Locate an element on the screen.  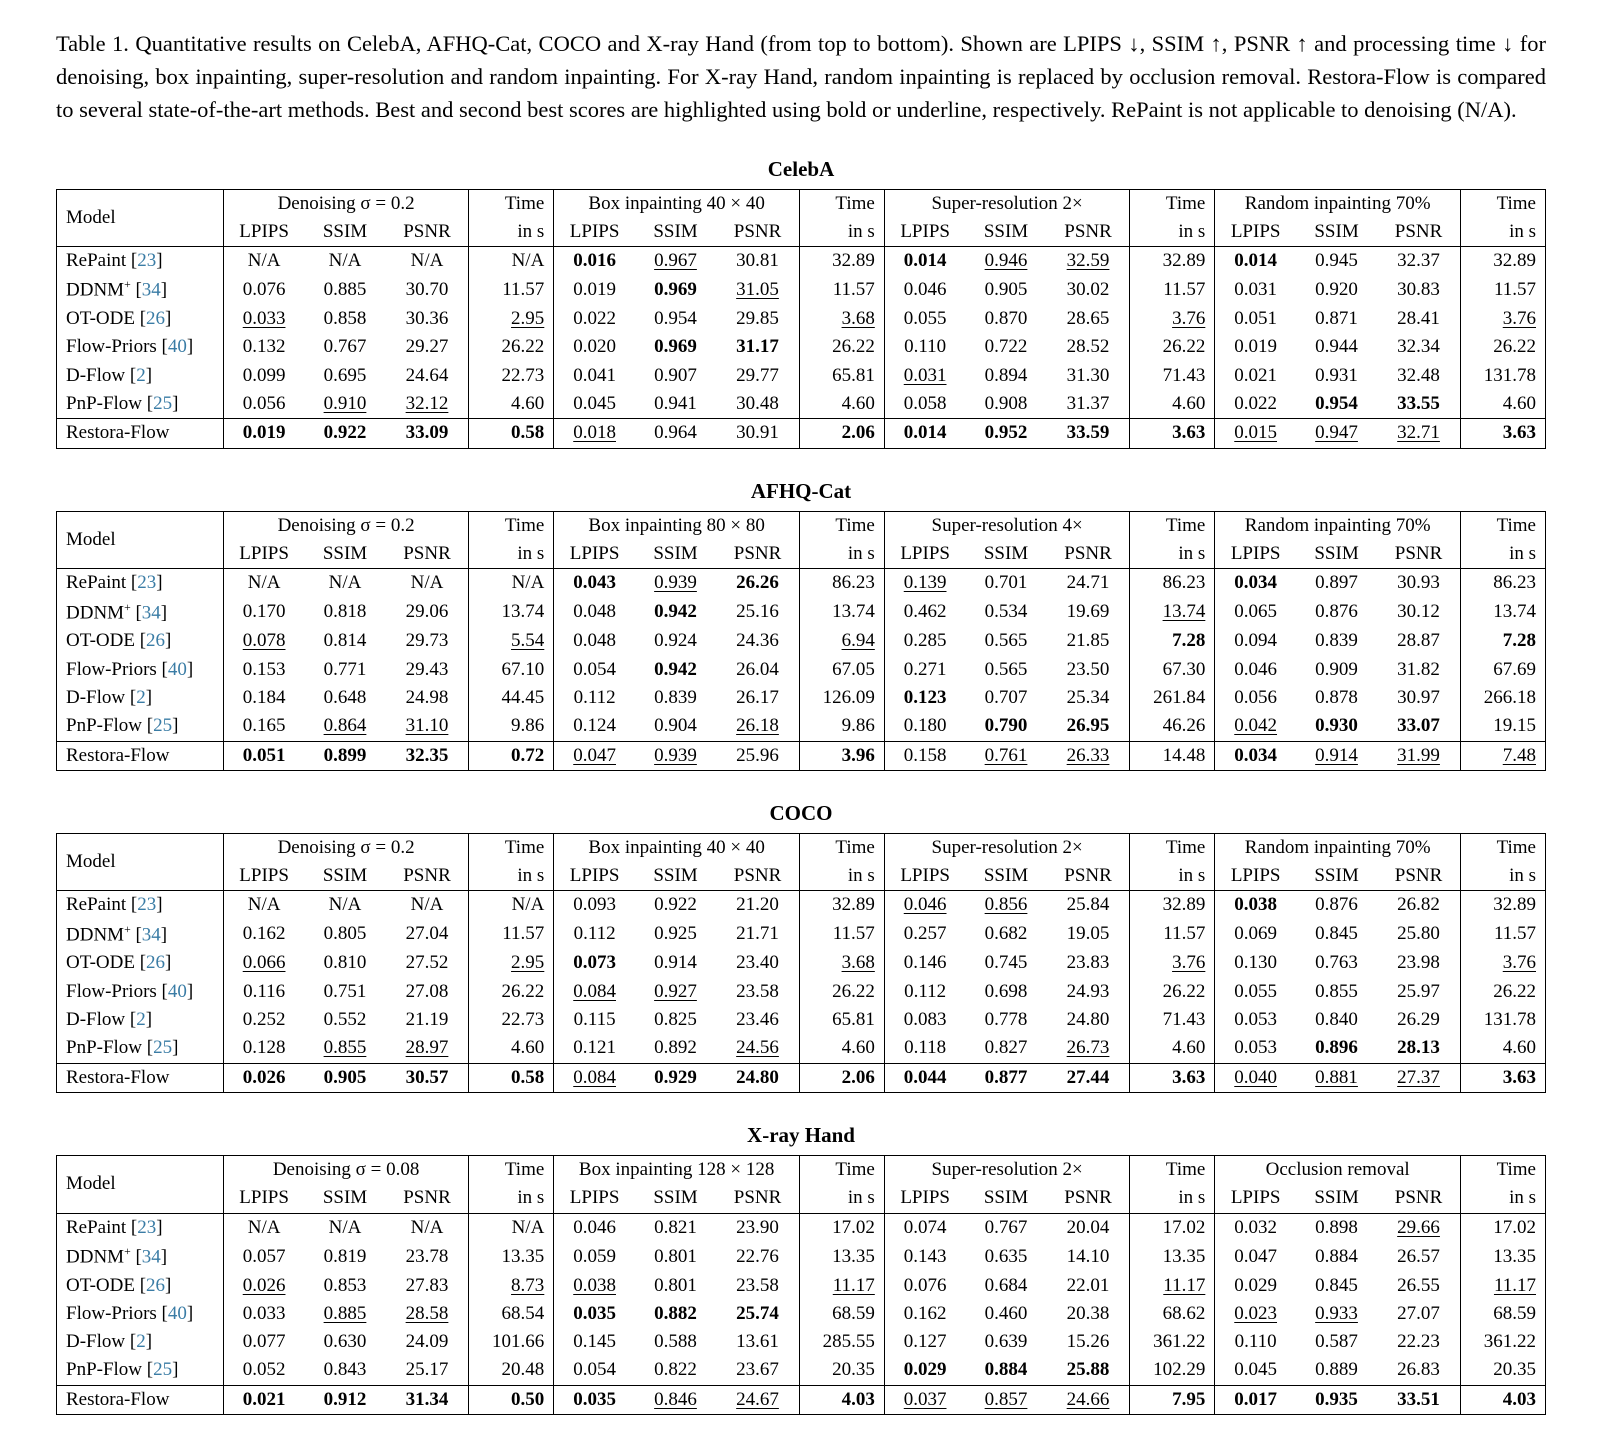
time-cell: 32.89 is located at coordinates (841, 905).